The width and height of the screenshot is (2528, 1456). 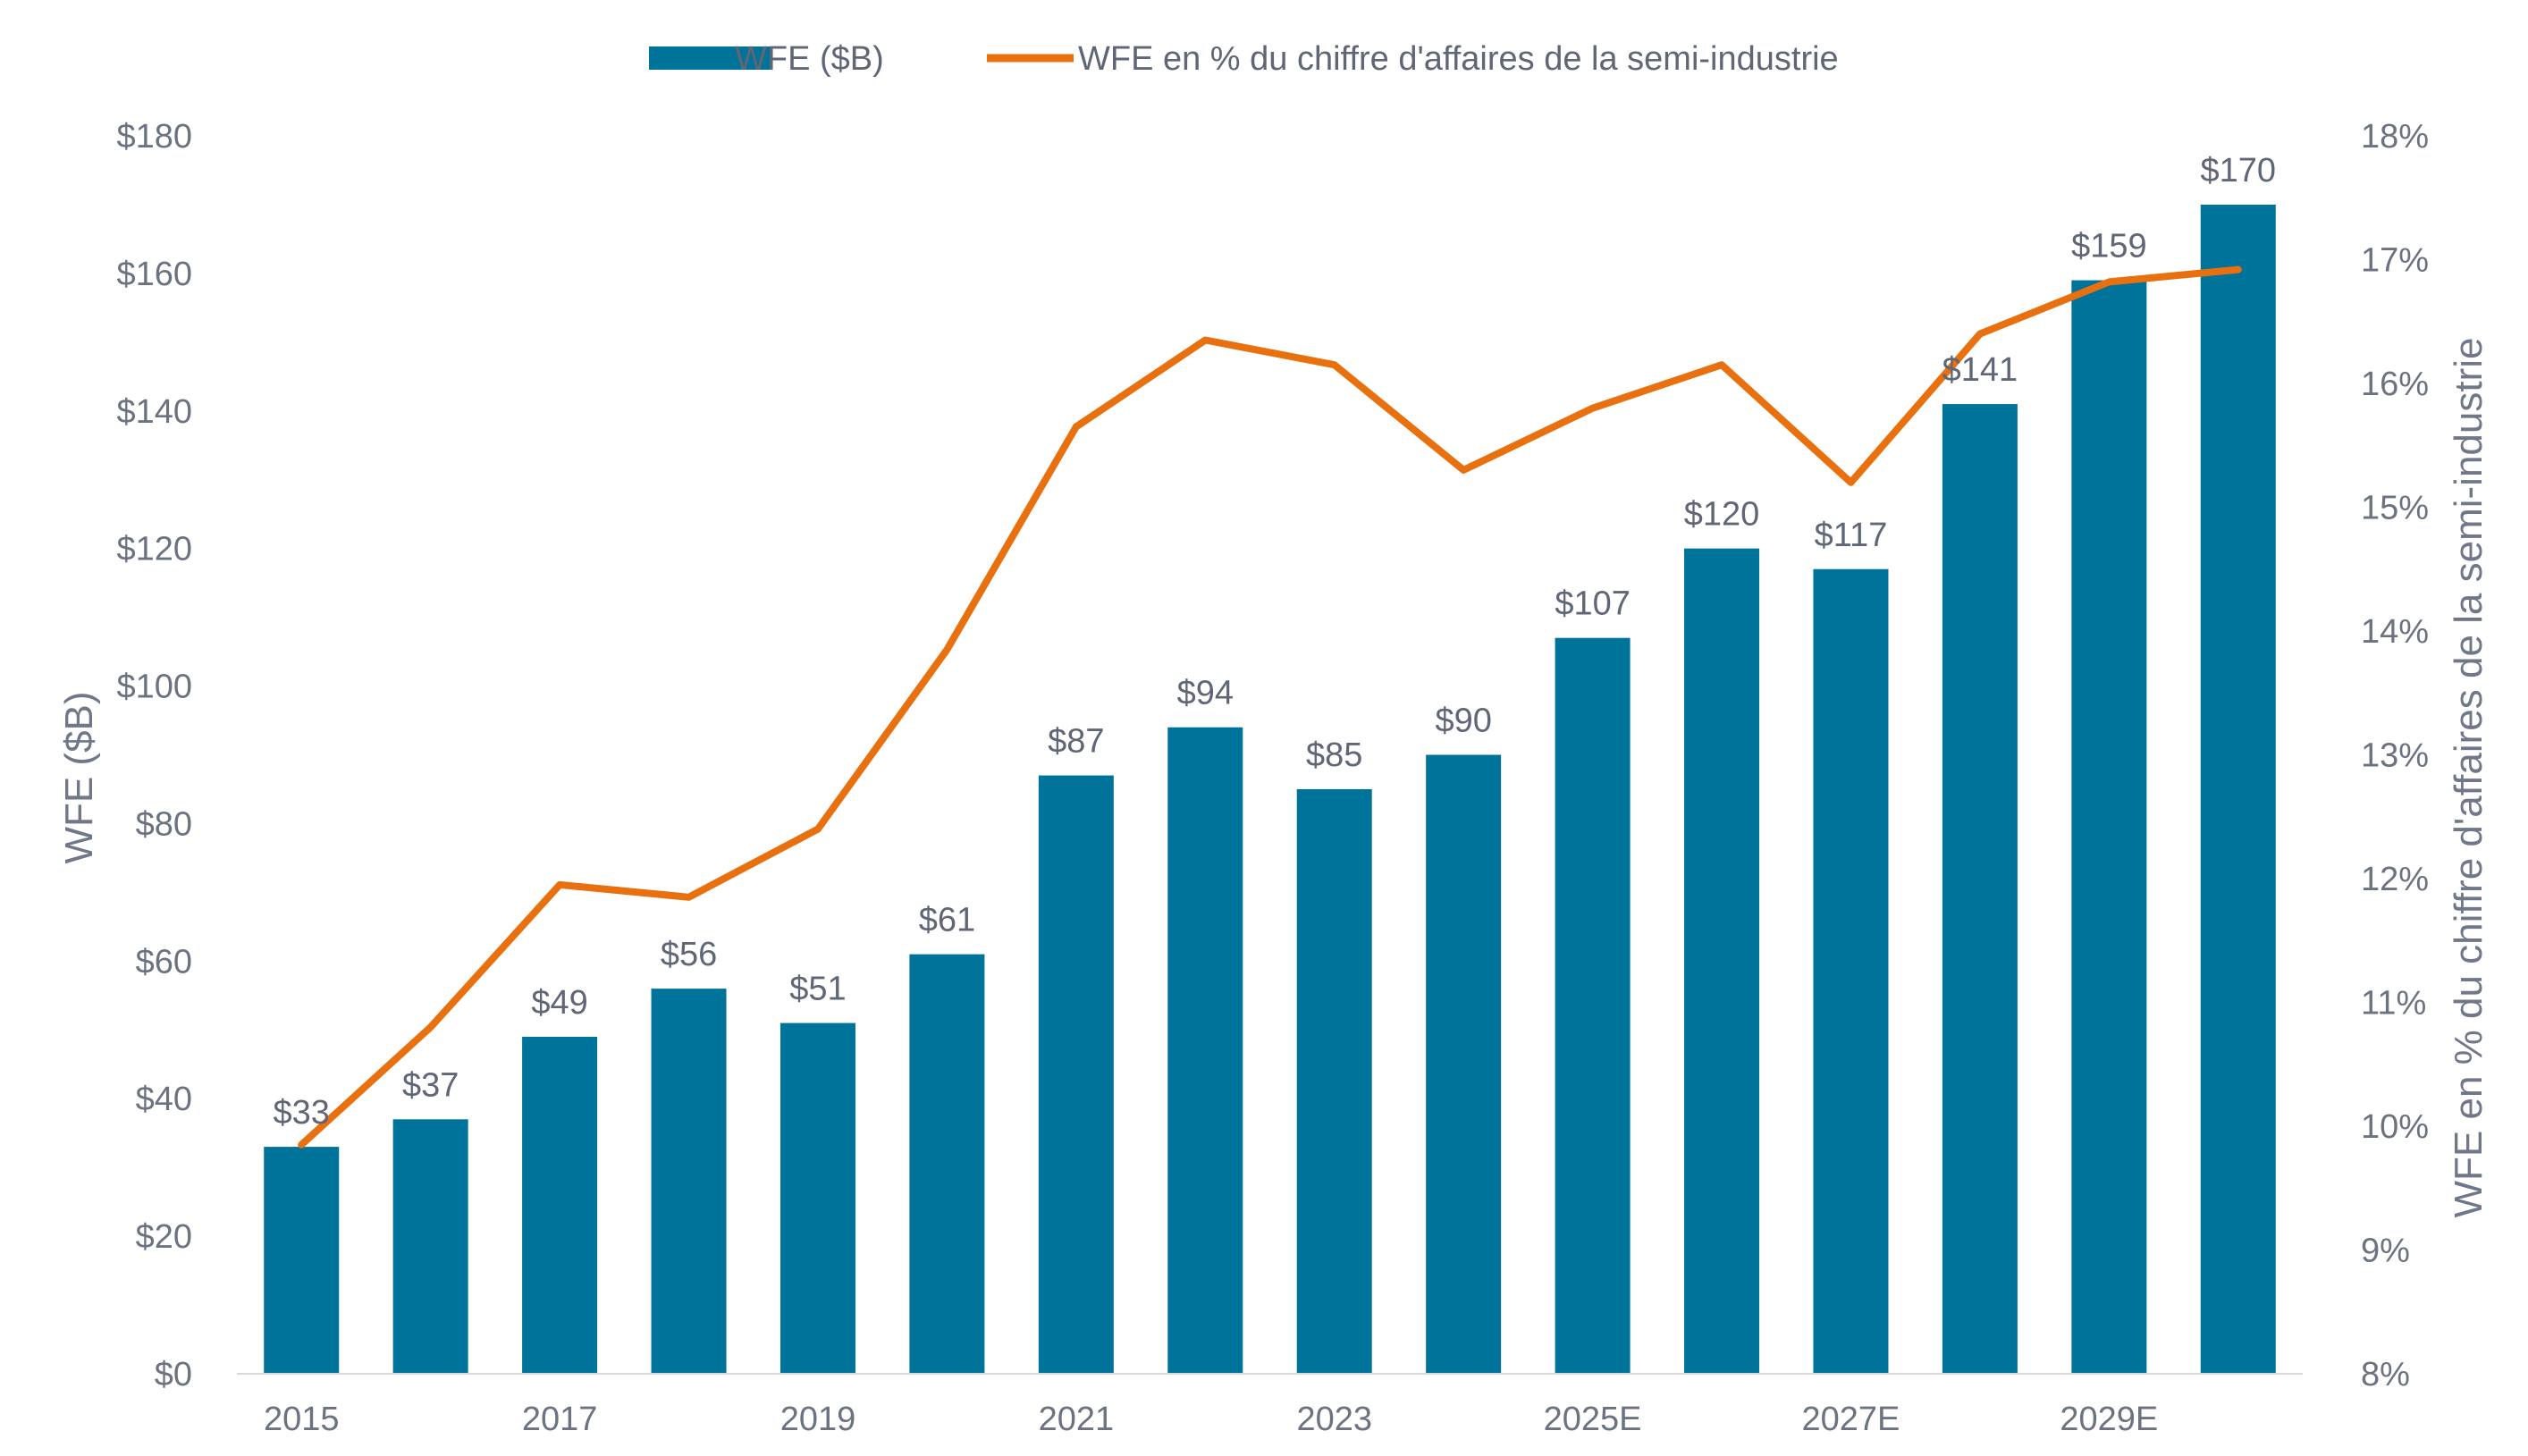 What do you see at coordinates (947, 1164) in the screenshot?
I see `bar-2020` at bounding box center [947, 1164].